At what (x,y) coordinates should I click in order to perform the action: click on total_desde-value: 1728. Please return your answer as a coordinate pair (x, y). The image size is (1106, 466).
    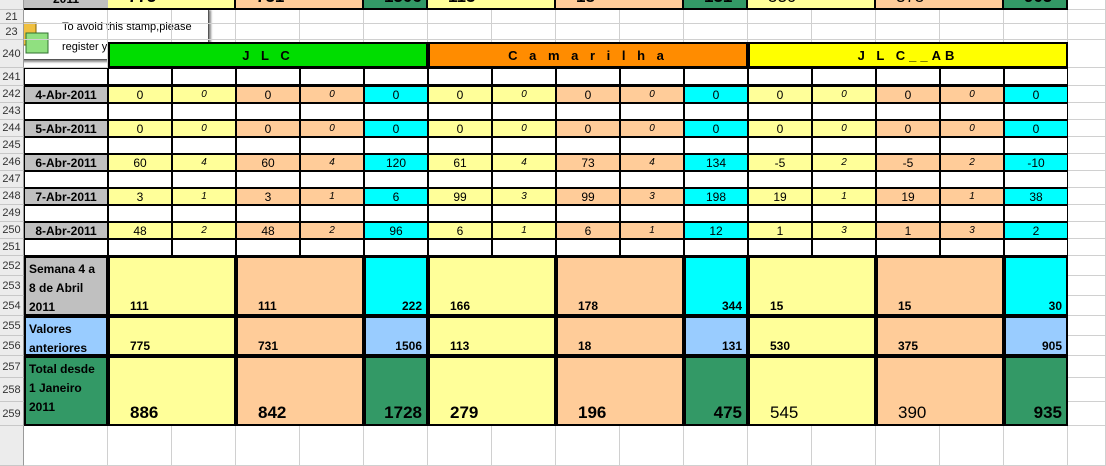
    Looking at the image, I should click on (396, 391).